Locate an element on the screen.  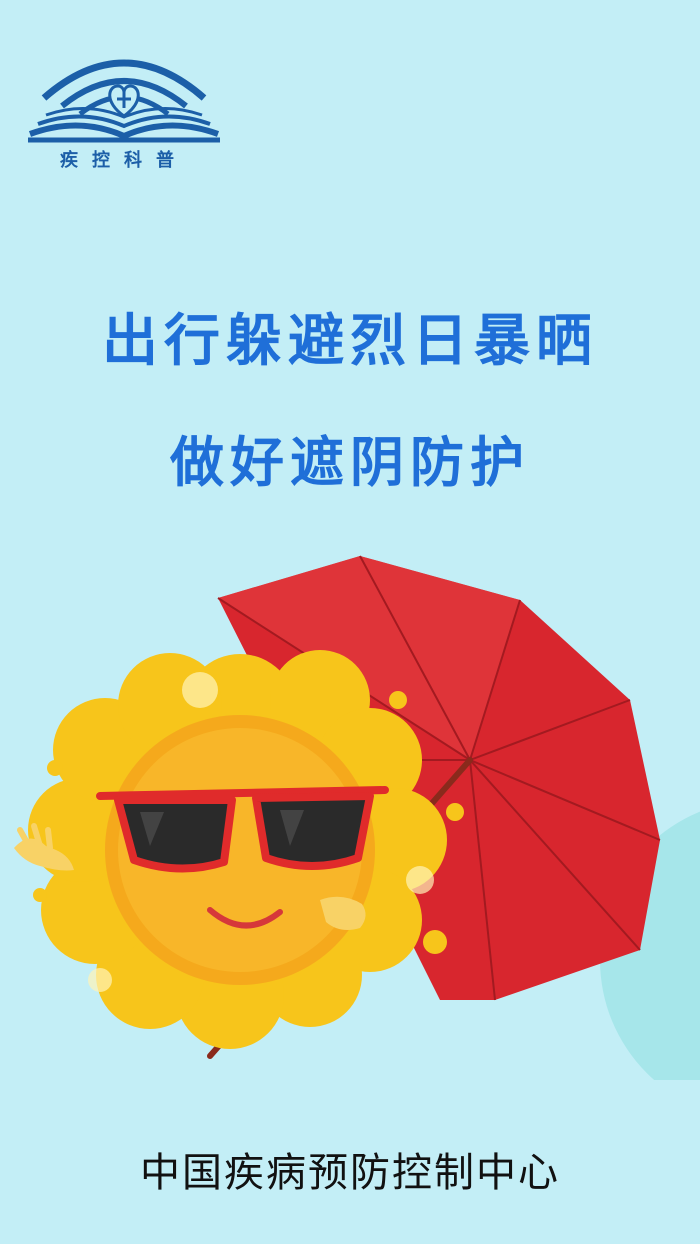
headline-line-2: 做好遮阴防护 is located at coordinates (350, 462).